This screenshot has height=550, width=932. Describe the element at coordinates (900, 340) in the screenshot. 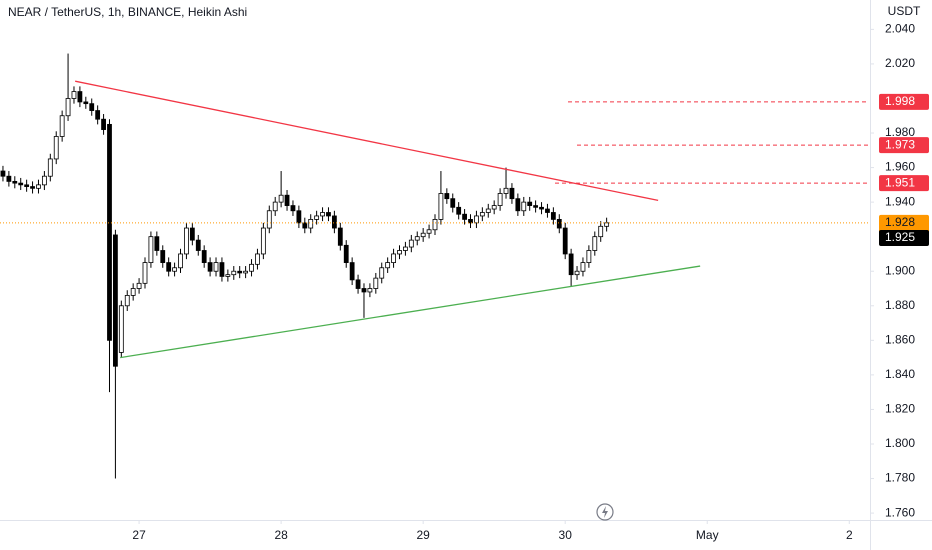

I see `y-tick-label: 1.860` at that location.